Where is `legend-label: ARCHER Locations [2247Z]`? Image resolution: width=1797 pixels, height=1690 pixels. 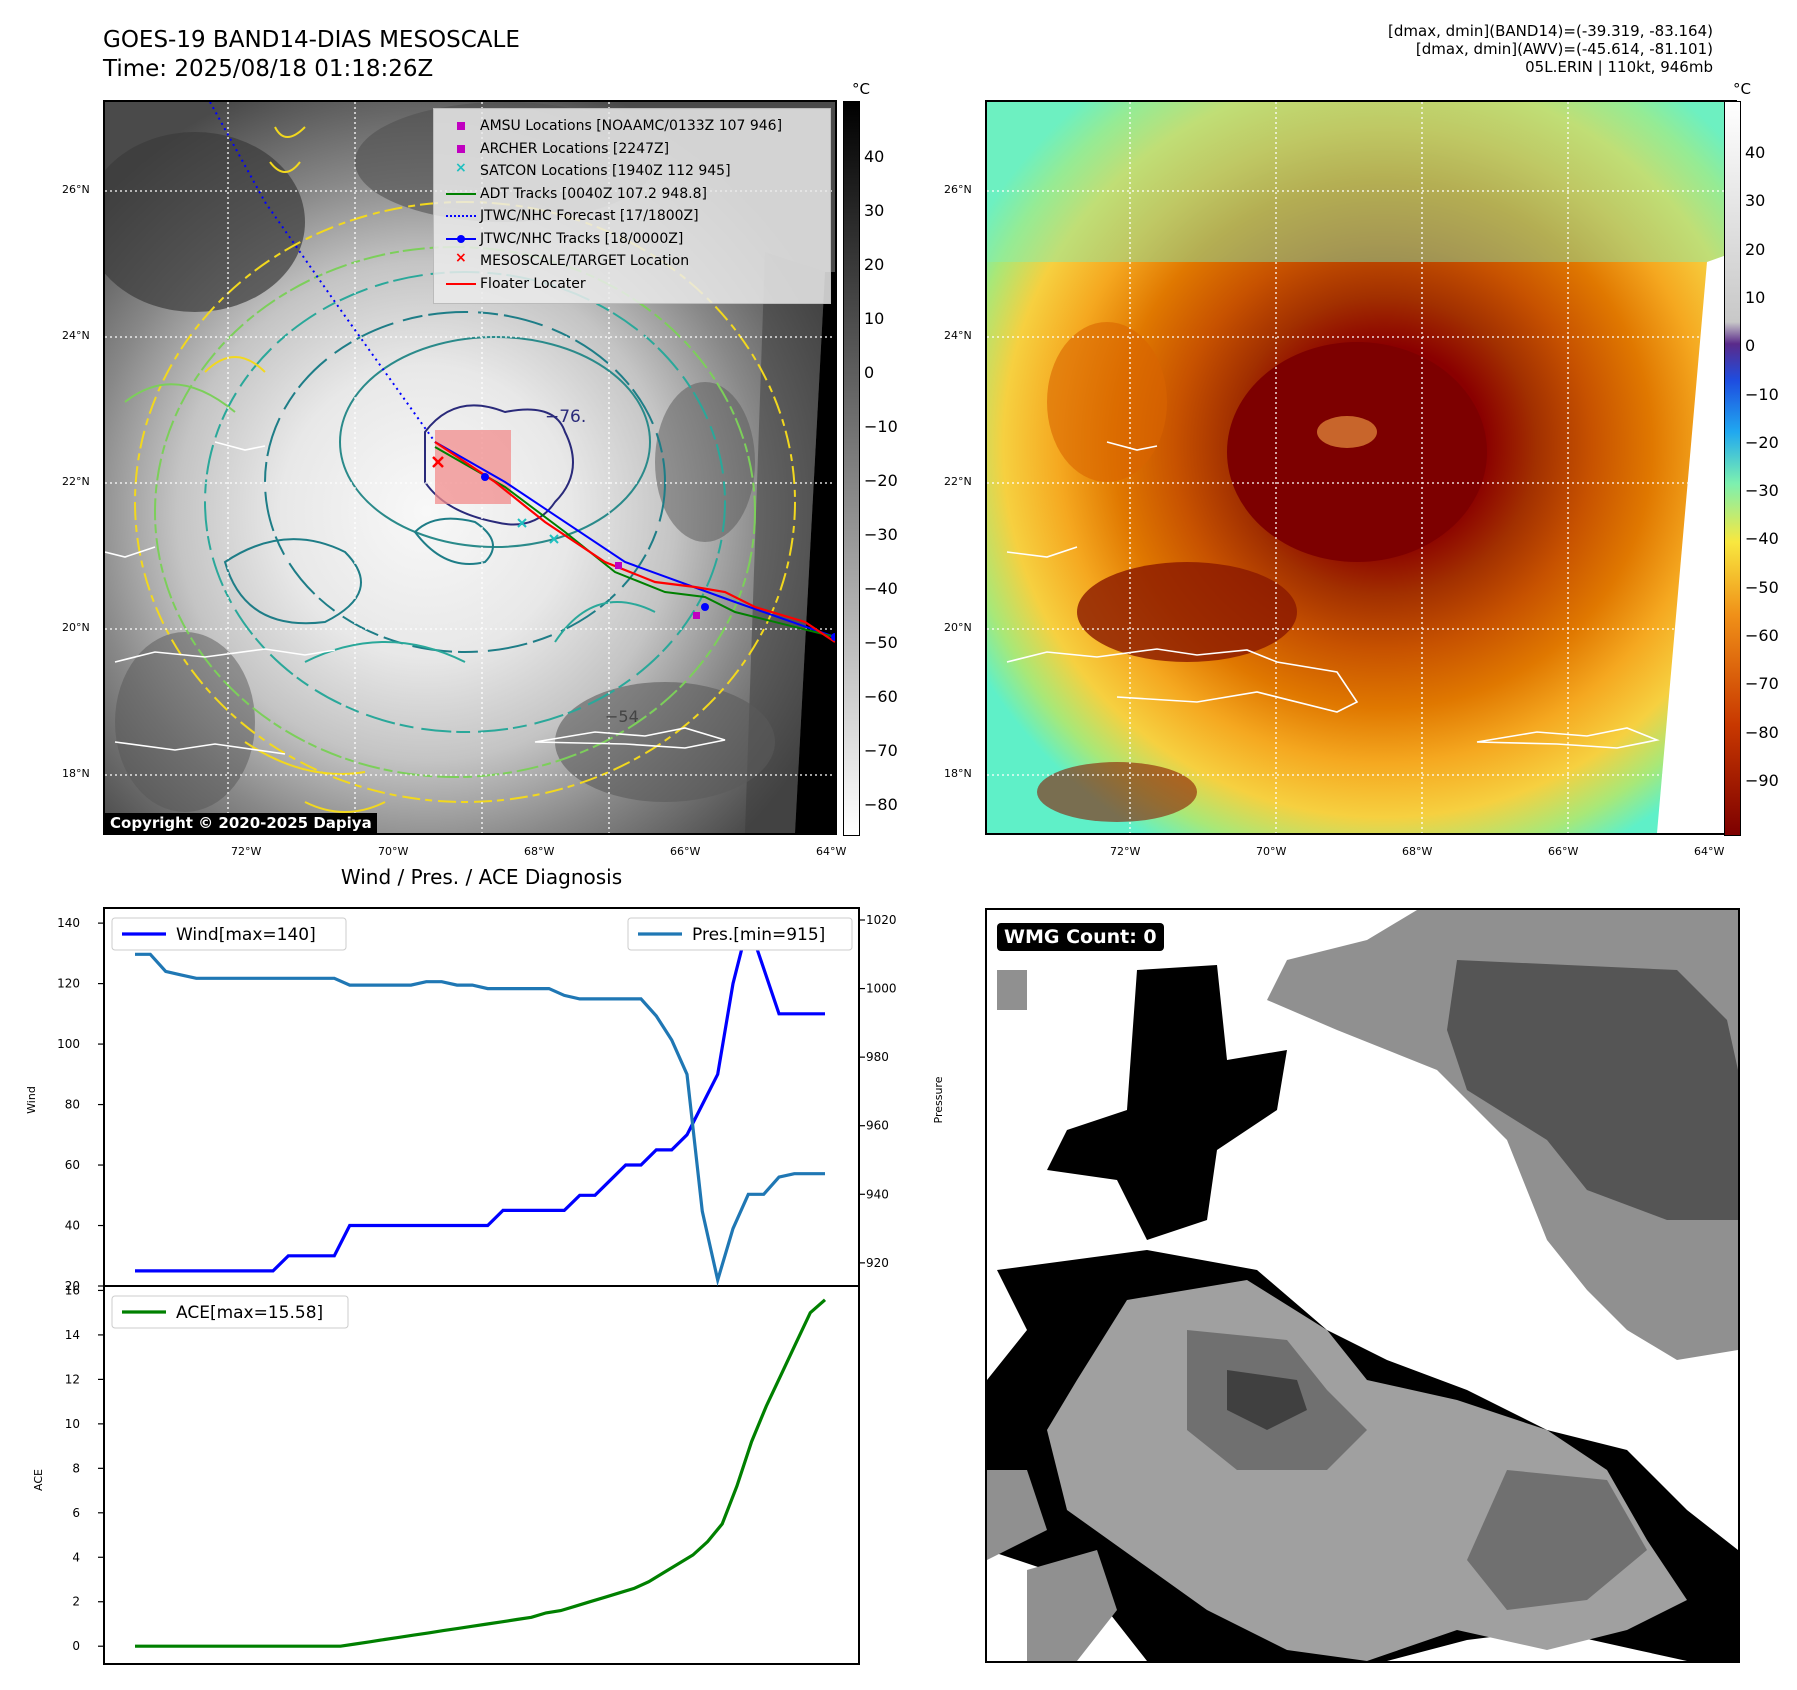 legend-label: ARCHER Locations [2247Z] is located at coordinates (575, 148).